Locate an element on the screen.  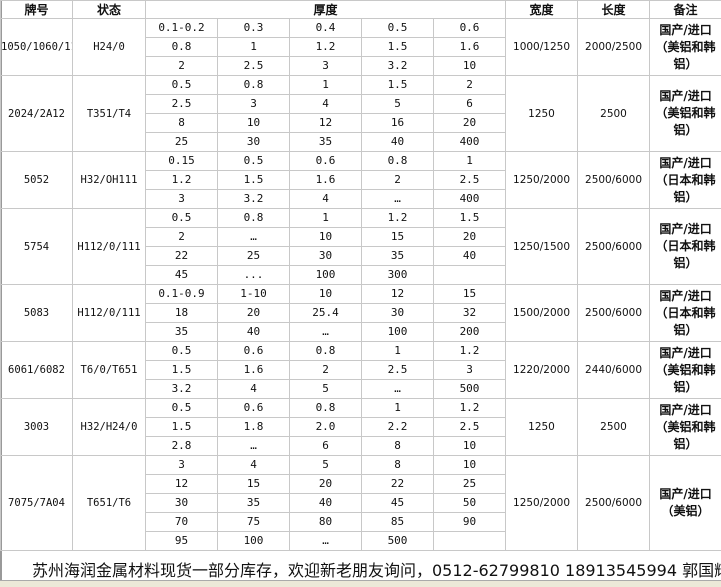
header-temper: 状态 is located at coordinates (109, 10).